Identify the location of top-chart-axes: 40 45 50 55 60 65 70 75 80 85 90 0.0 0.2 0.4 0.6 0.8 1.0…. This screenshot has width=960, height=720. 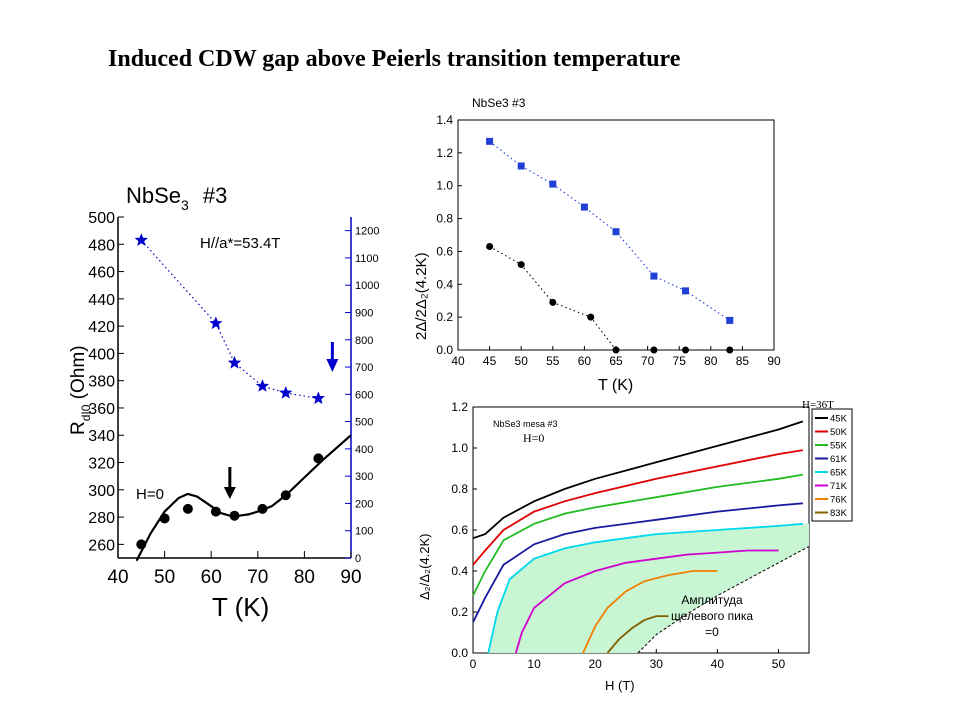
(608, 240).